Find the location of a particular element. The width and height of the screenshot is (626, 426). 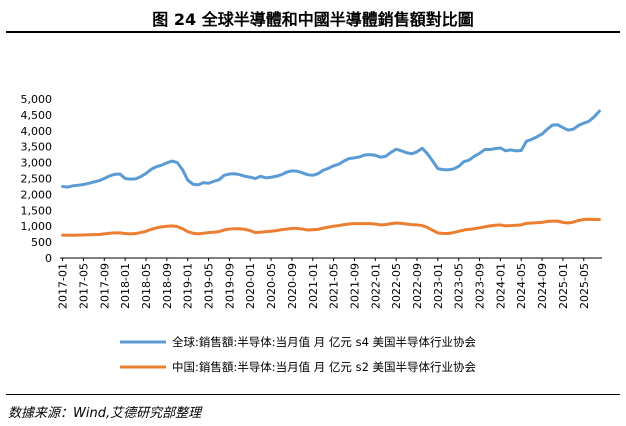

y-tick-label: 500 is located at coordinates (41, 242).